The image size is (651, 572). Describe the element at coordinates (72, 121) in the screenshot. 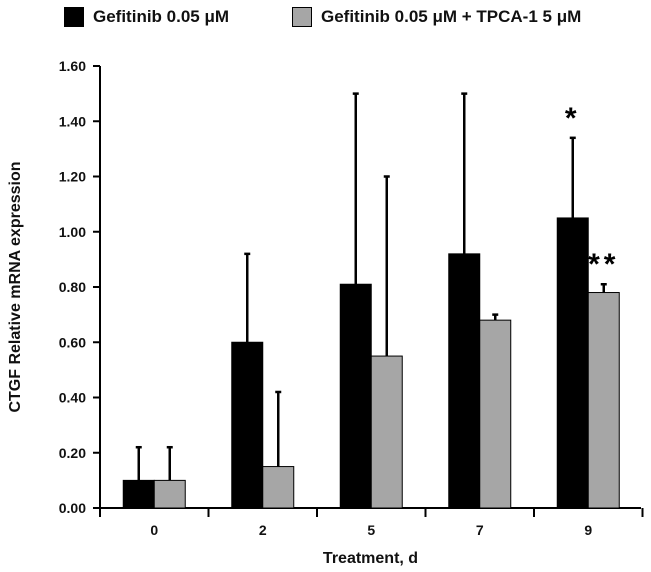

I see `y-tick-label: 1.40` at that location.